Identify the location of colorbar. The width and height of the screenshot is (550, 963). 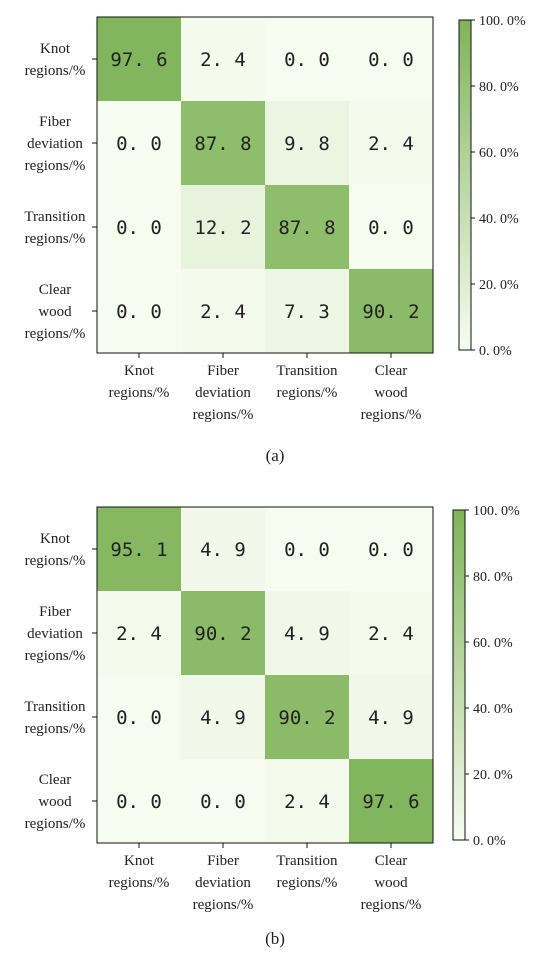
(465, 185).